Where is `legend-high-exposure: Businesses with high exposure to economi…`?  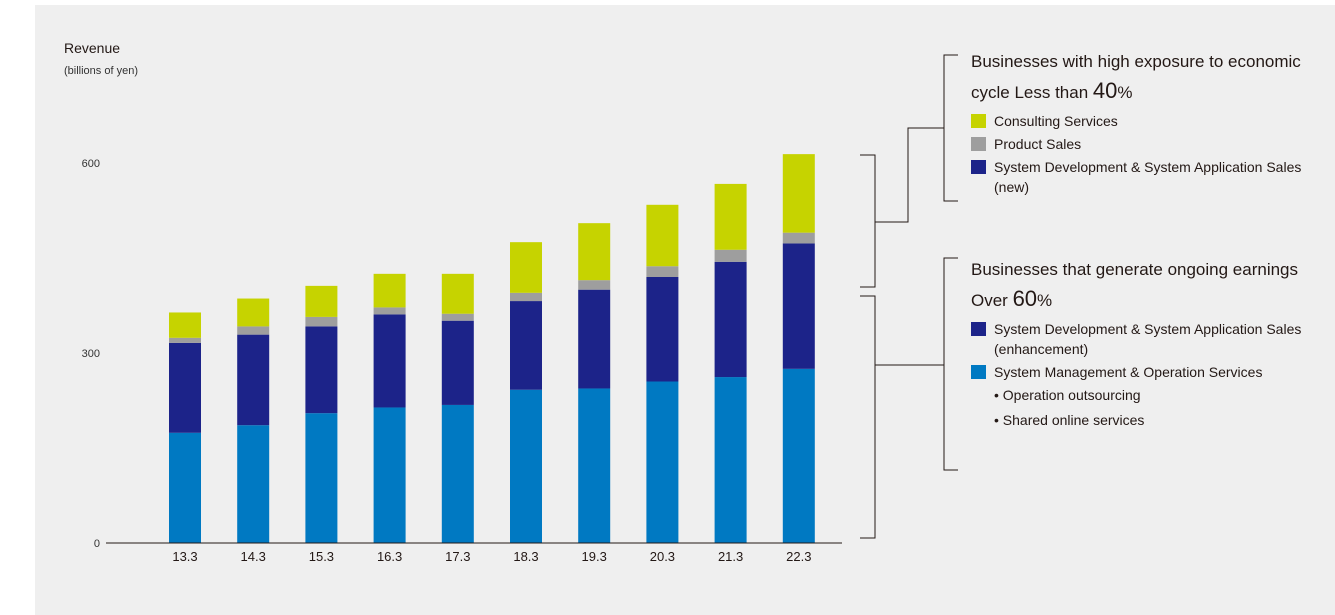
legend-high-exposure: Businesses with high exposure to economi… is located at coordinates (1141, 123).